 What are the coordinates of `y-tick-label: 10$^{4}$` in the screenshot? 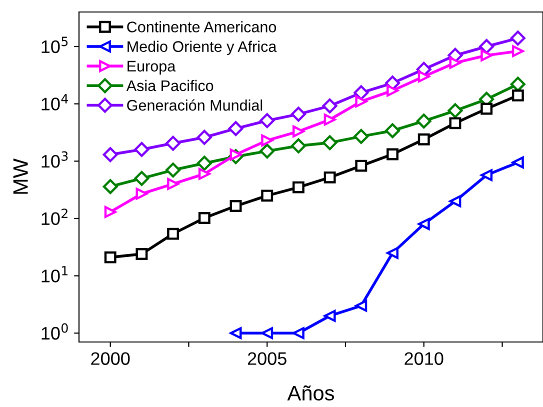 It's located at (55, 102).